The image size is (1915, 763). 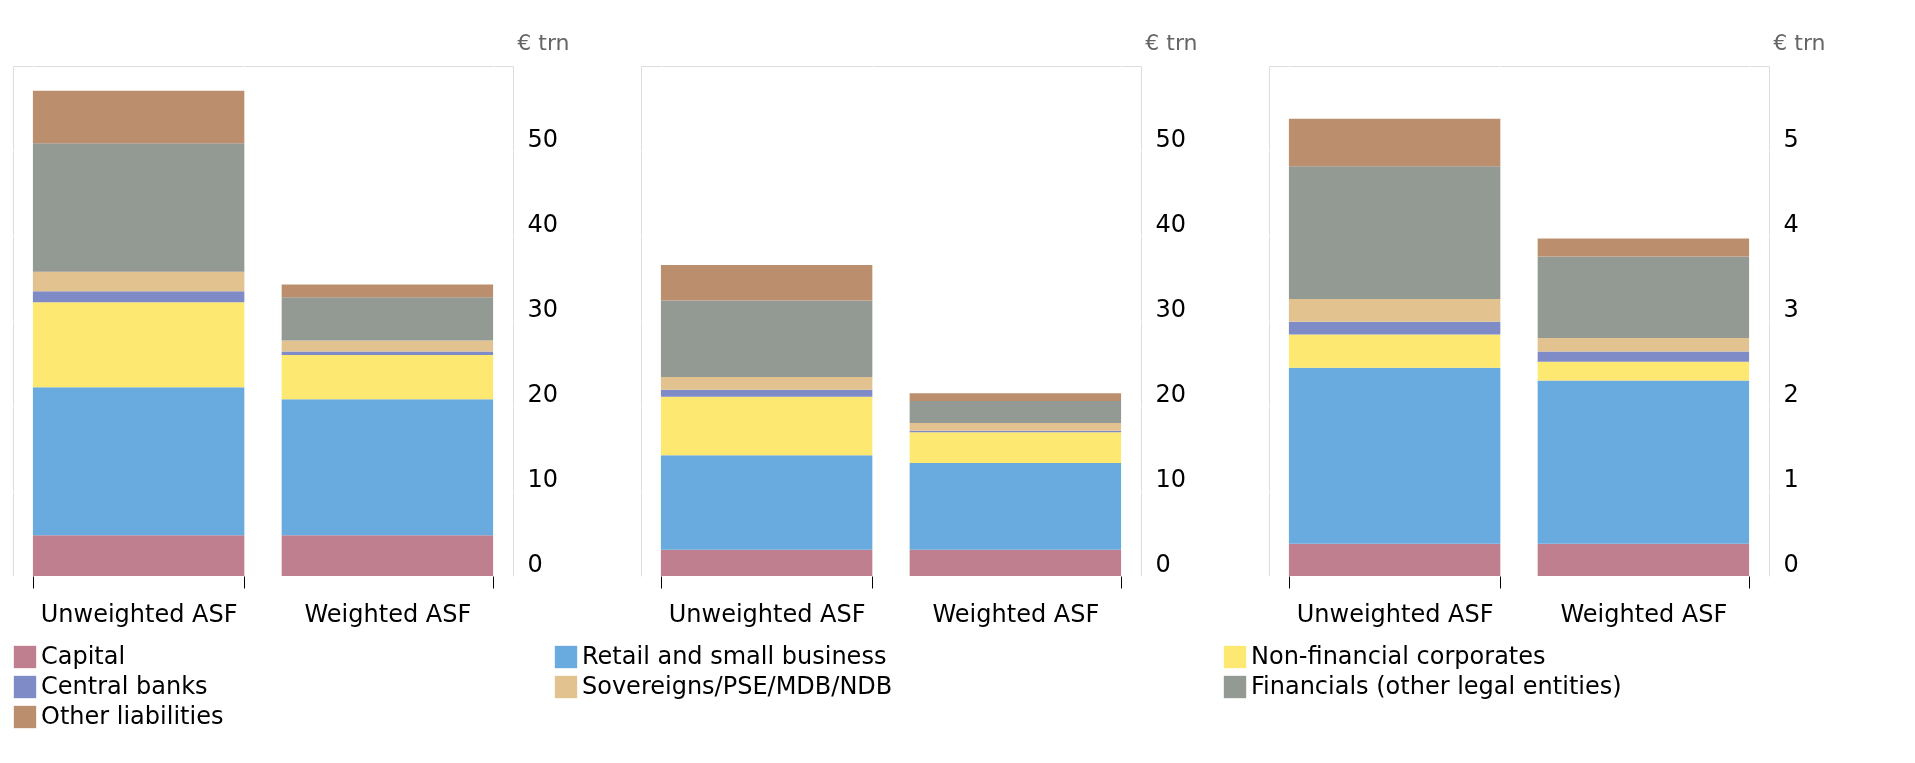 I want to click on y-tick-label: 5, so click(x=1791, y=138).